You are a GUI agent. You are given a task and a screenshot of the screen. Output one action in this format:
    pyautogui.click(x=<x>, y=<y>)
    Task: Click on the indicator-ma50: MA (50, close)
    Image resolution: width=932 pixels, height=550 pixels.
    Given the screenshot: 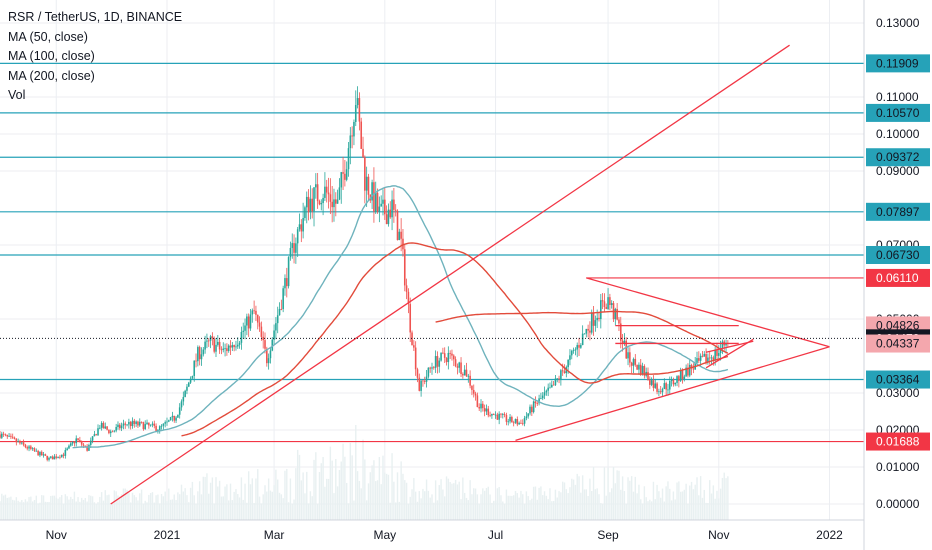 What is the action you would take?
    pyautogui.click(x=48, y=36)
    